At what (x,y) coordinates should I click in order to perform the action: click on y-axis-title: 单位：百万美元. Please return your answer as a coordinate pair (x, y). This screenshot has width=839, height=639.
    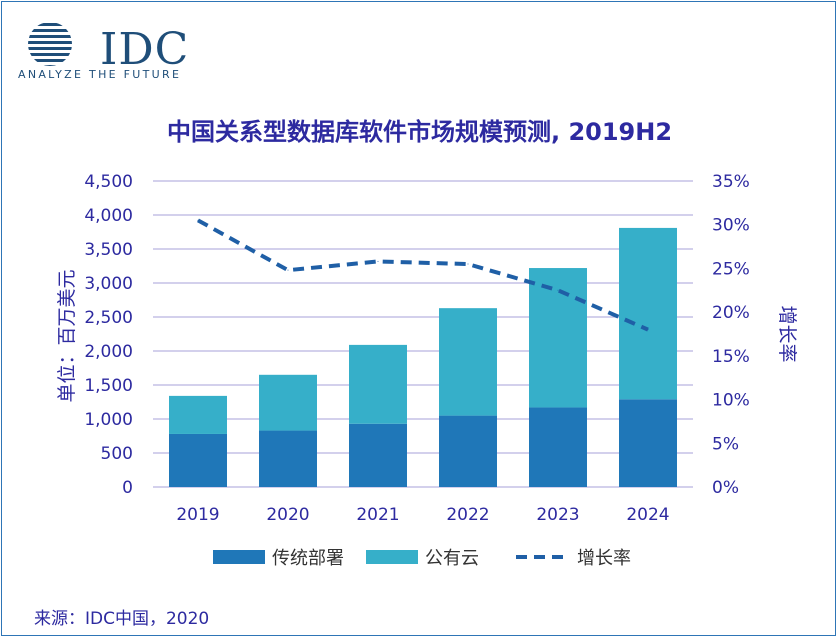
    Looking at the image, I should click on (67, 335).